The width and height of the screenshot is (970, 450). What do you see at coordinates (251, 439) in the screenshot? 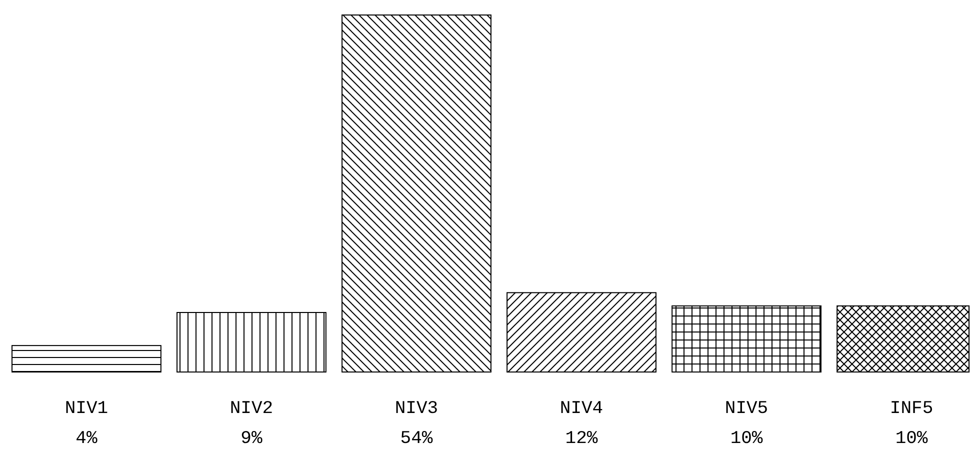
I see `data-label: 9%` at bounding box center [251, 439].